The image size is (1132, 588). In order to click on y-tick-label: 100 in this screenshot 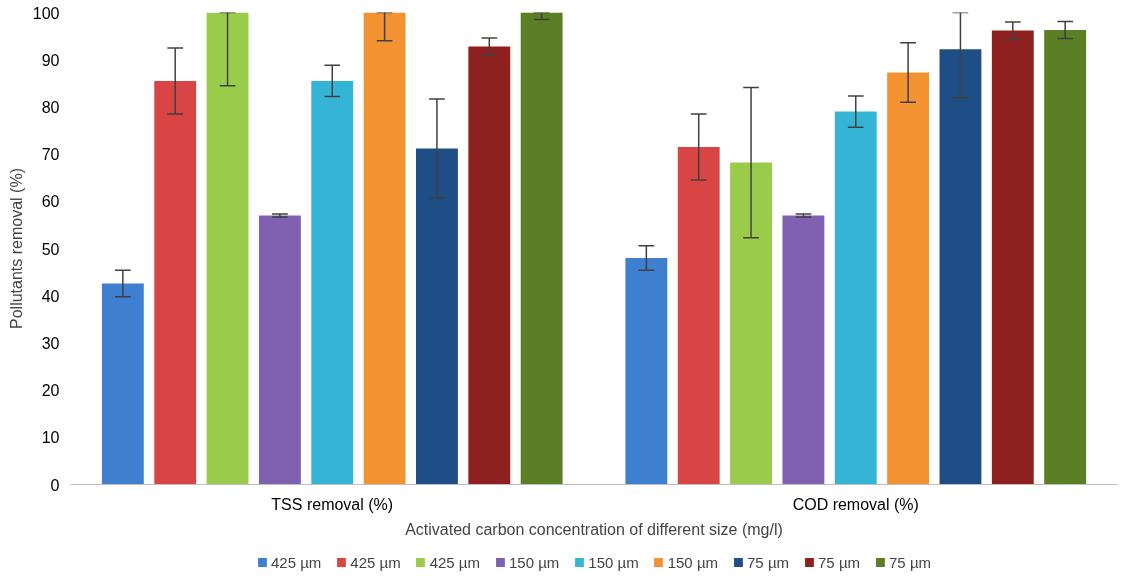, I will do `click(46, 13)`.